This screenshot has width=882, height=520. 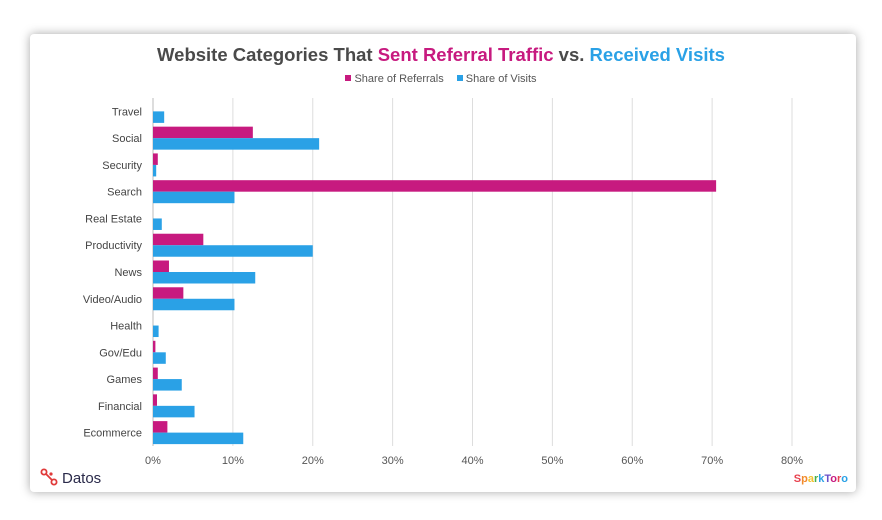 I want to click on category-label: Productivity, so click(x=113, y=246).